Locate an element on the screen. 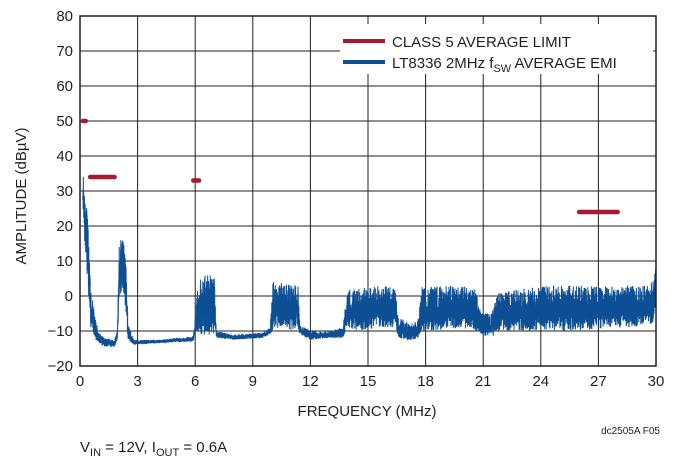 This screenshot has width=678, height=459. x-tick-label: 15 is located at coordinates (368, 381).